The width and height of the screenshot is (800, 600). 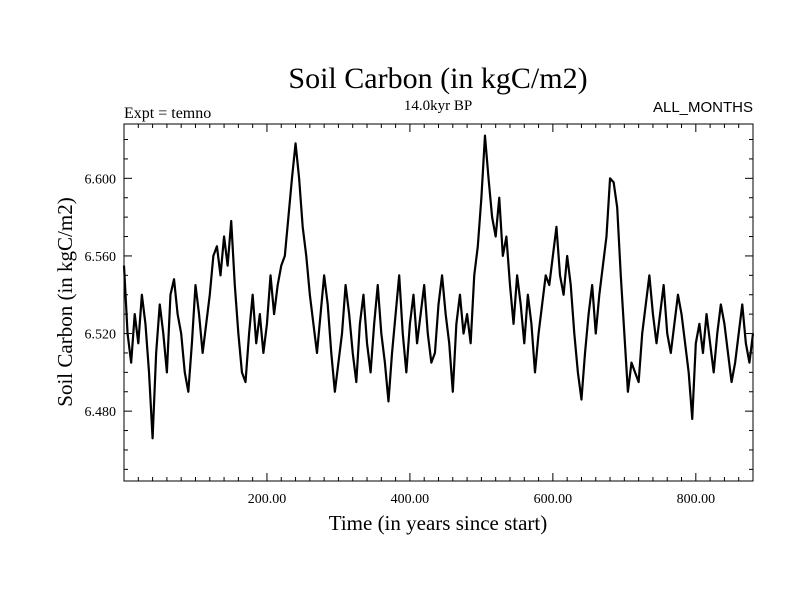 What do you see at coordinates (101, 412) in the screenshot?
I see `y-tick-label: 6.480` at bounding box center [101, 412].